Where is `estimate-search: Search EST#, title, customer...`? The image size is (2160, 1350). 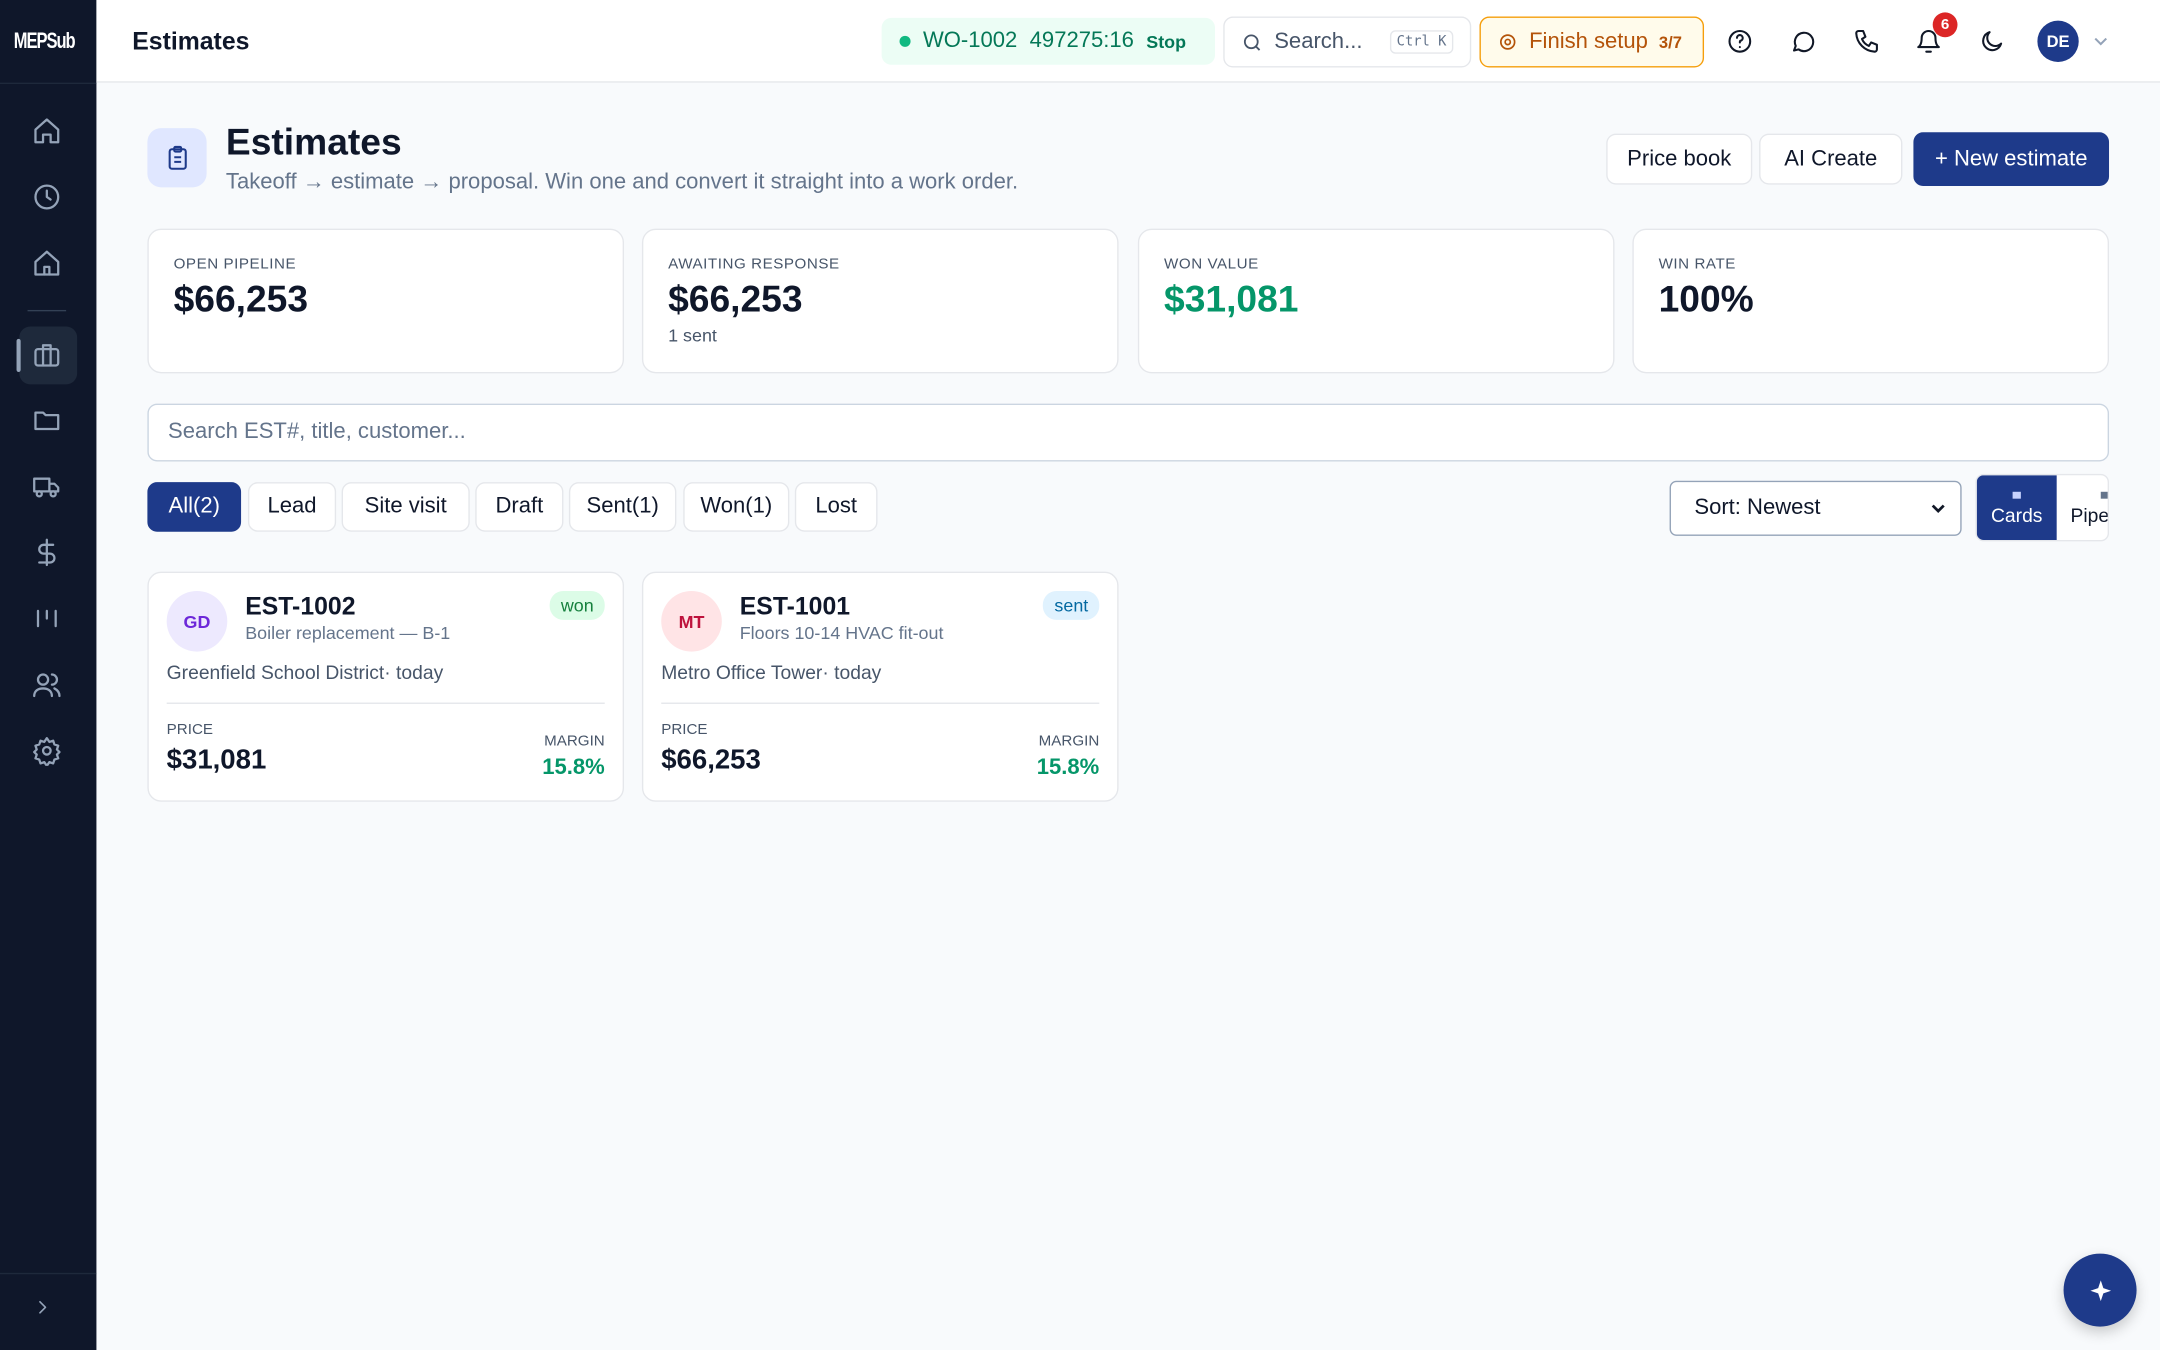
estimate-search: Search EST#, title, customer... is located at coordinates (1128, 432).